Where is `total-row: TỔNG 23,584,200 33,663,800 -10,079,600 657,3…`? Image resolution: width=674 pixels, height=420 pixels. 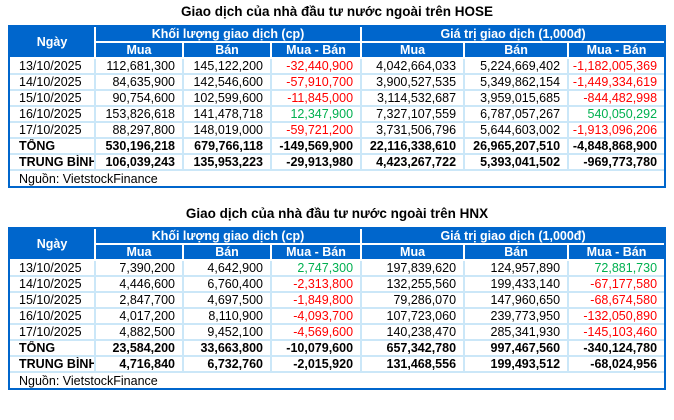
total-row: TỔNG 23,584,200 33,663,800 -10,079,600 657,3… is located at coordinates (337, 348).